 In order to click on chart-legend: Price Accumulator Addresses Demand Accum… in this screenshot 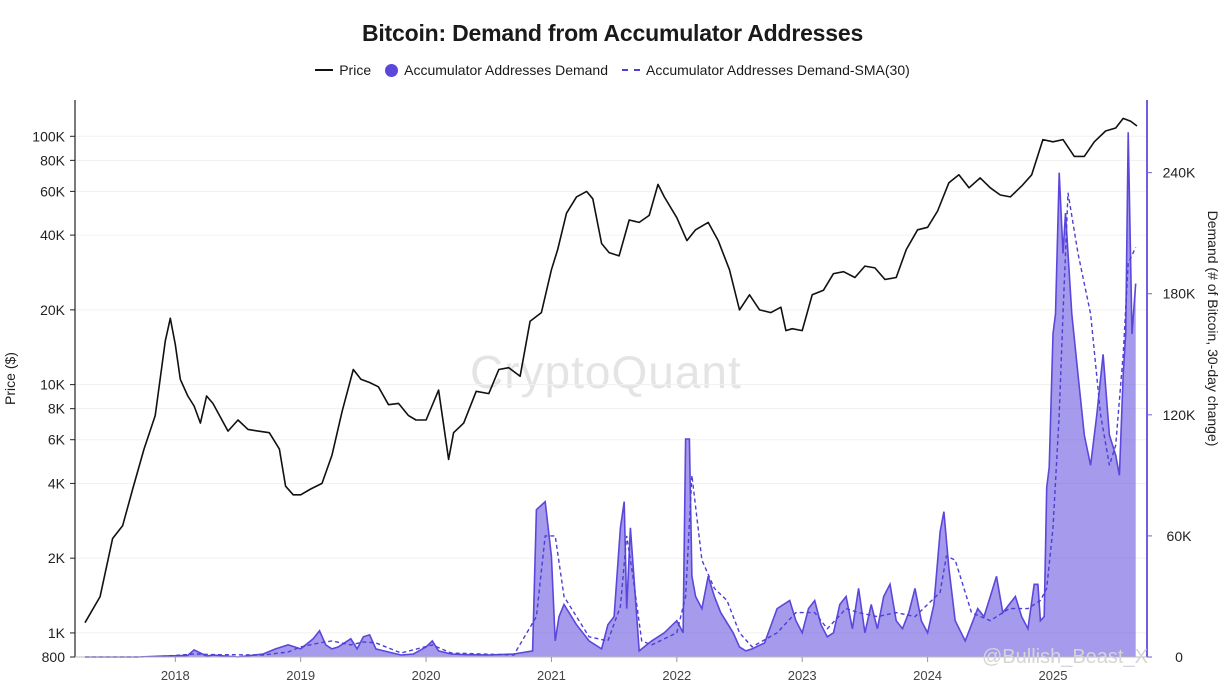, I will do `click(612, 70)`.